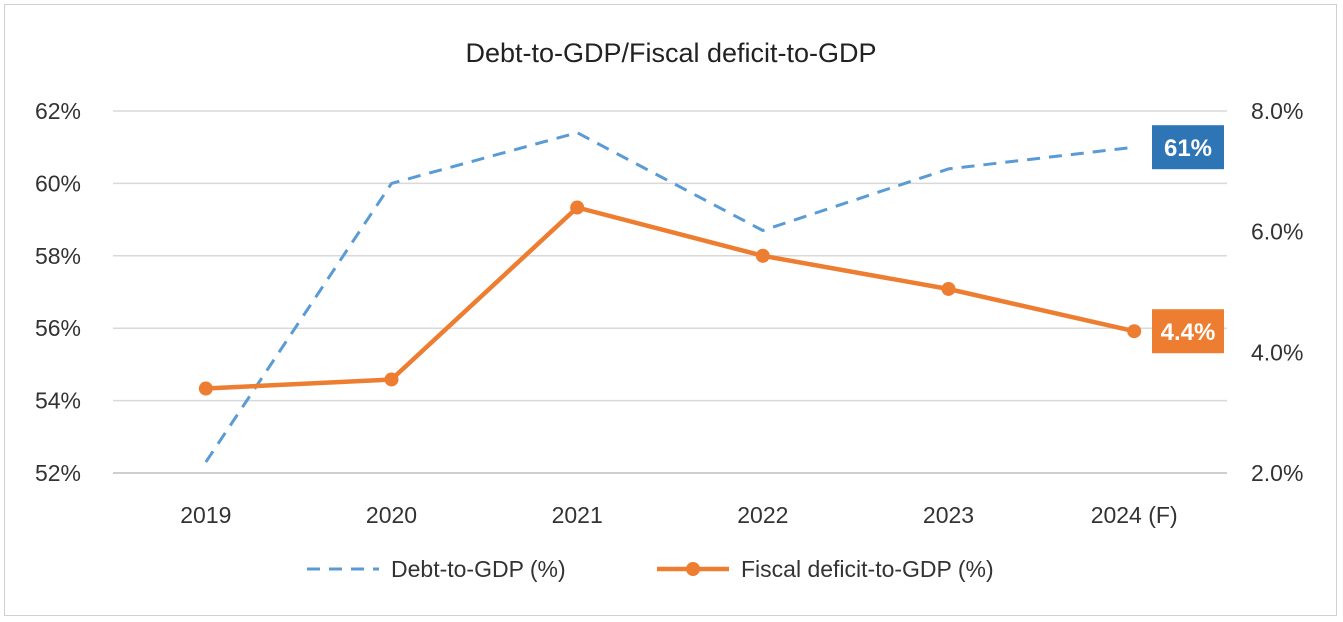 Image resolution: width=1343 pixels, height=622 pixels. I want to click on legend-label: Debt-to-GDP (%), so click(478, 569).